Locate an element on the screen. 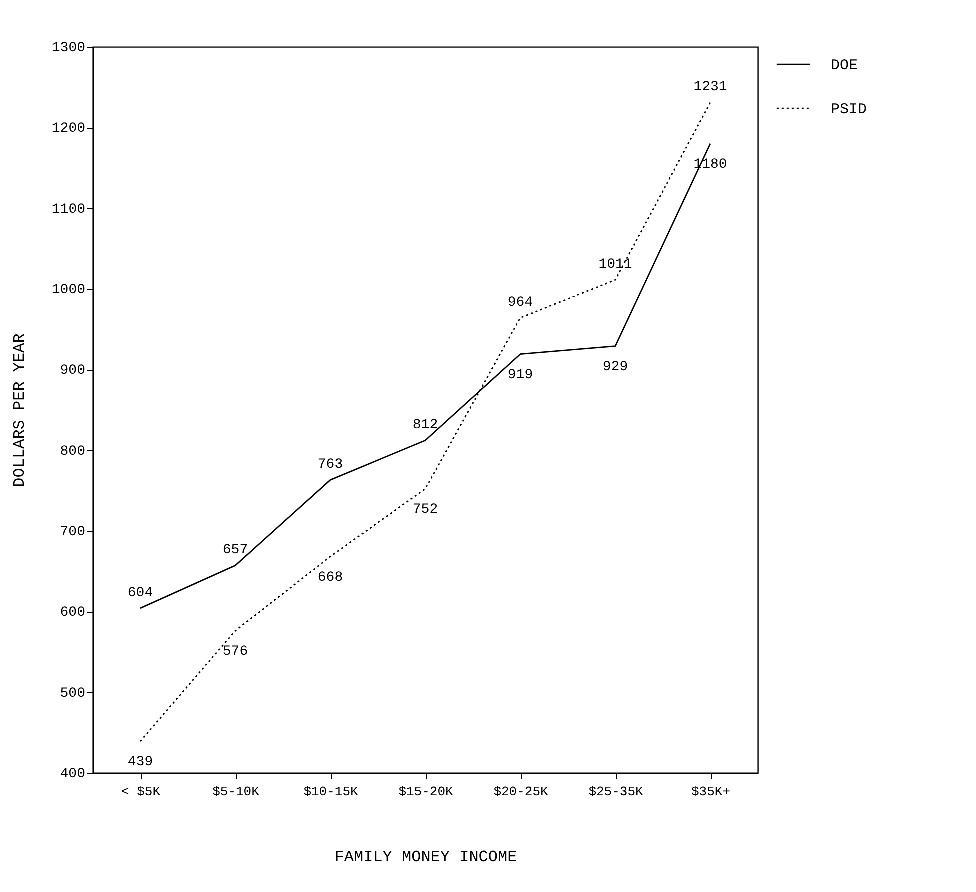  x-tick-label: $25-35K is located at coordinates (616, 792).